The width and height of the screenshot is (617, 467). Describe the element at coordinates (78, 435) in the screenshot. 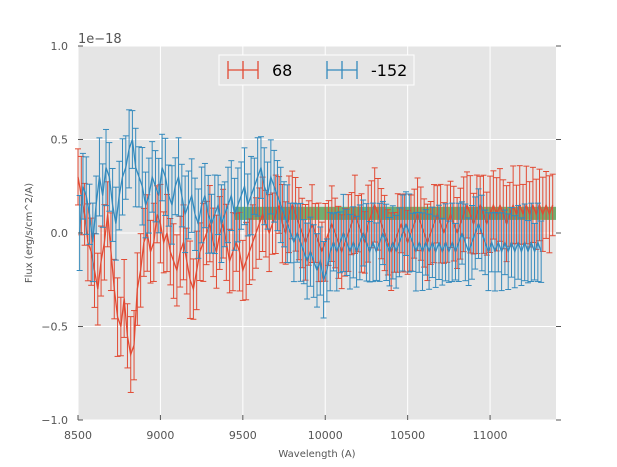

I see `x-tick-label: 8500` at that location.